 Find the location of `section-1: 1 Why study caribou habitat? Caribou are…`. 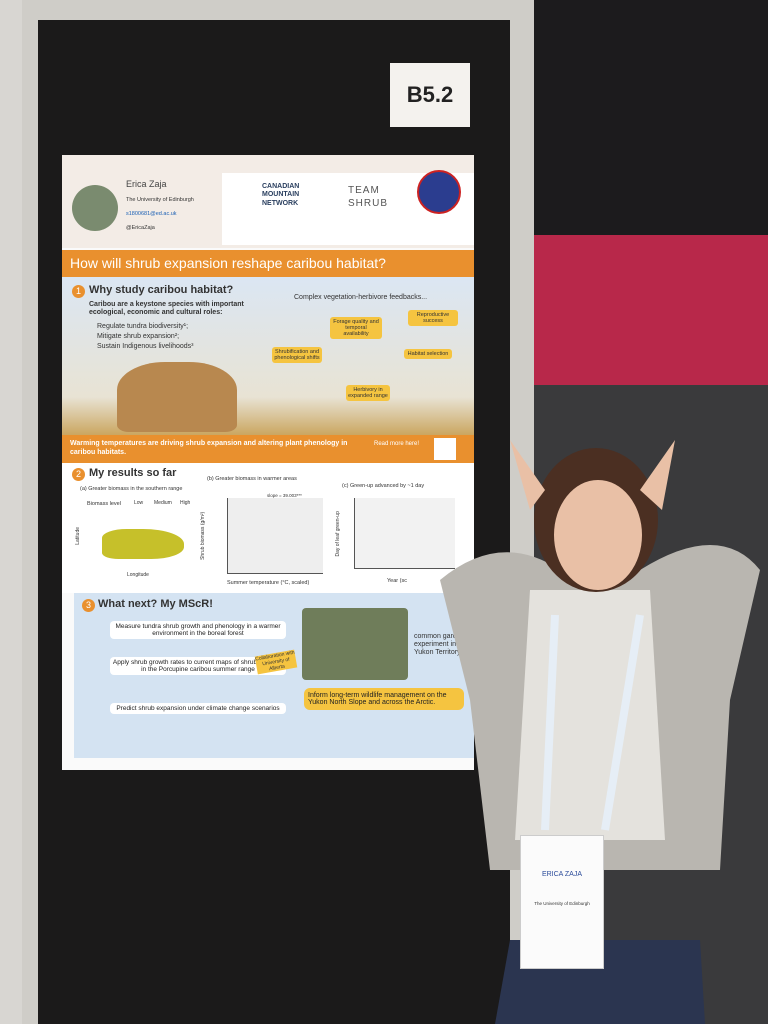

section-1: 1 Why study caribou habitat? Caribou are… is located at coordinates (268, 370).